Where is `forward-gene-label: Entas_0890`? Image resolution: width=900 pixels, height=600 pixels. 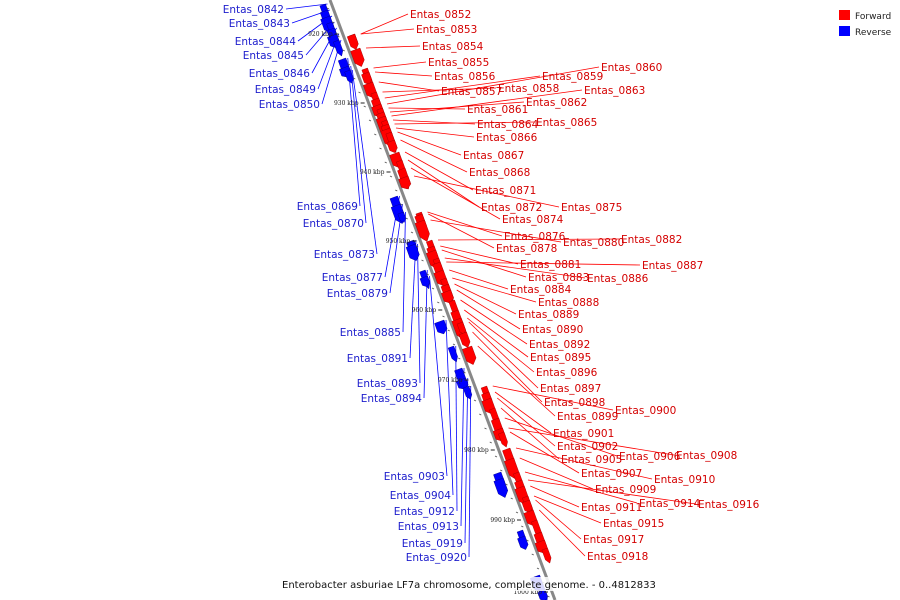
forward-gene-label: Entas_0890 is located at coordinates (552, 330).